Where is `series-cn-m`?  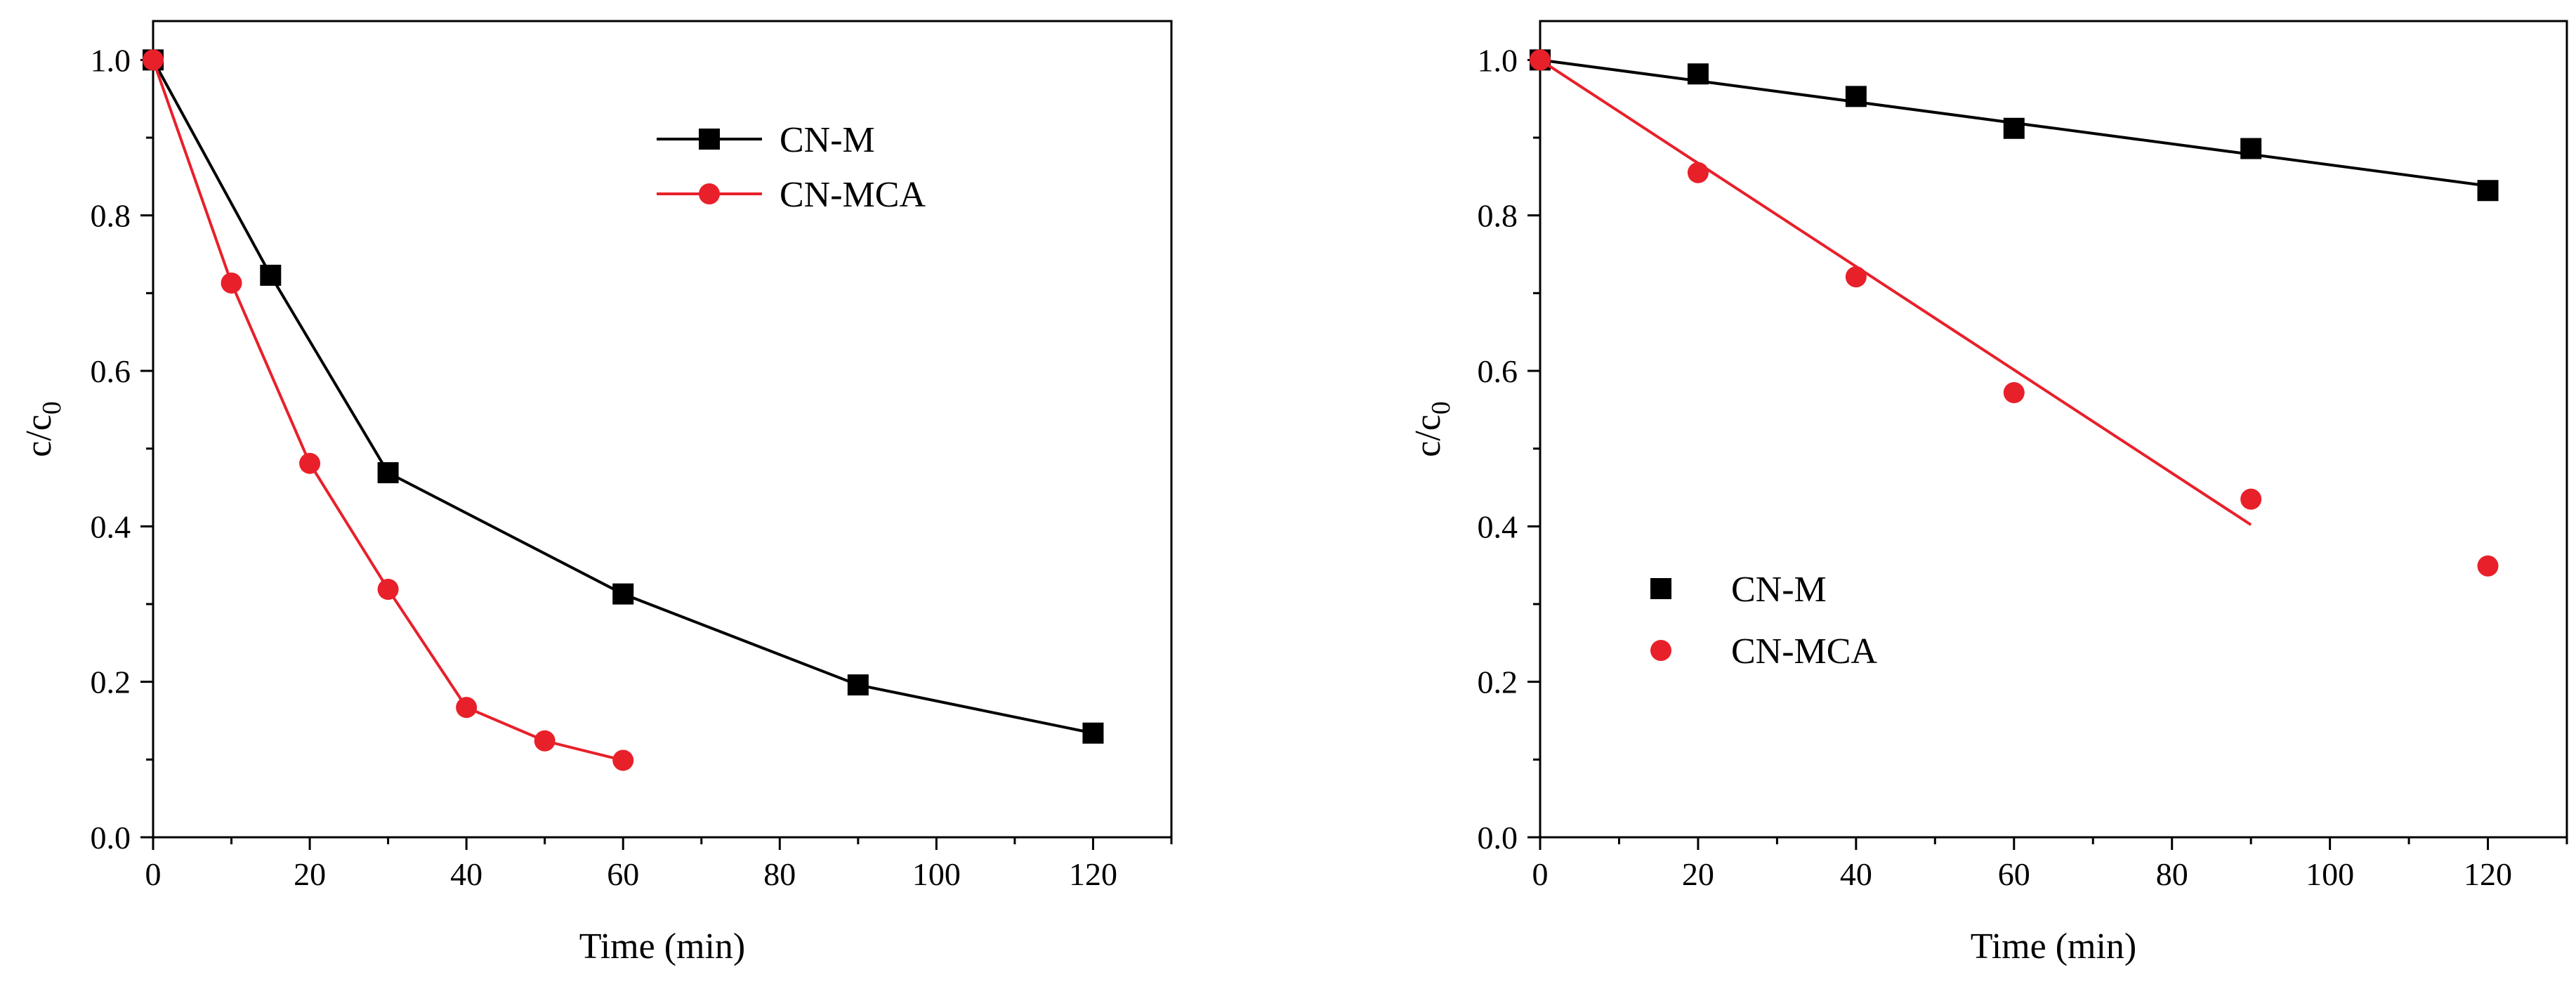
series-cn-m is located at coordinates (2015, 125).